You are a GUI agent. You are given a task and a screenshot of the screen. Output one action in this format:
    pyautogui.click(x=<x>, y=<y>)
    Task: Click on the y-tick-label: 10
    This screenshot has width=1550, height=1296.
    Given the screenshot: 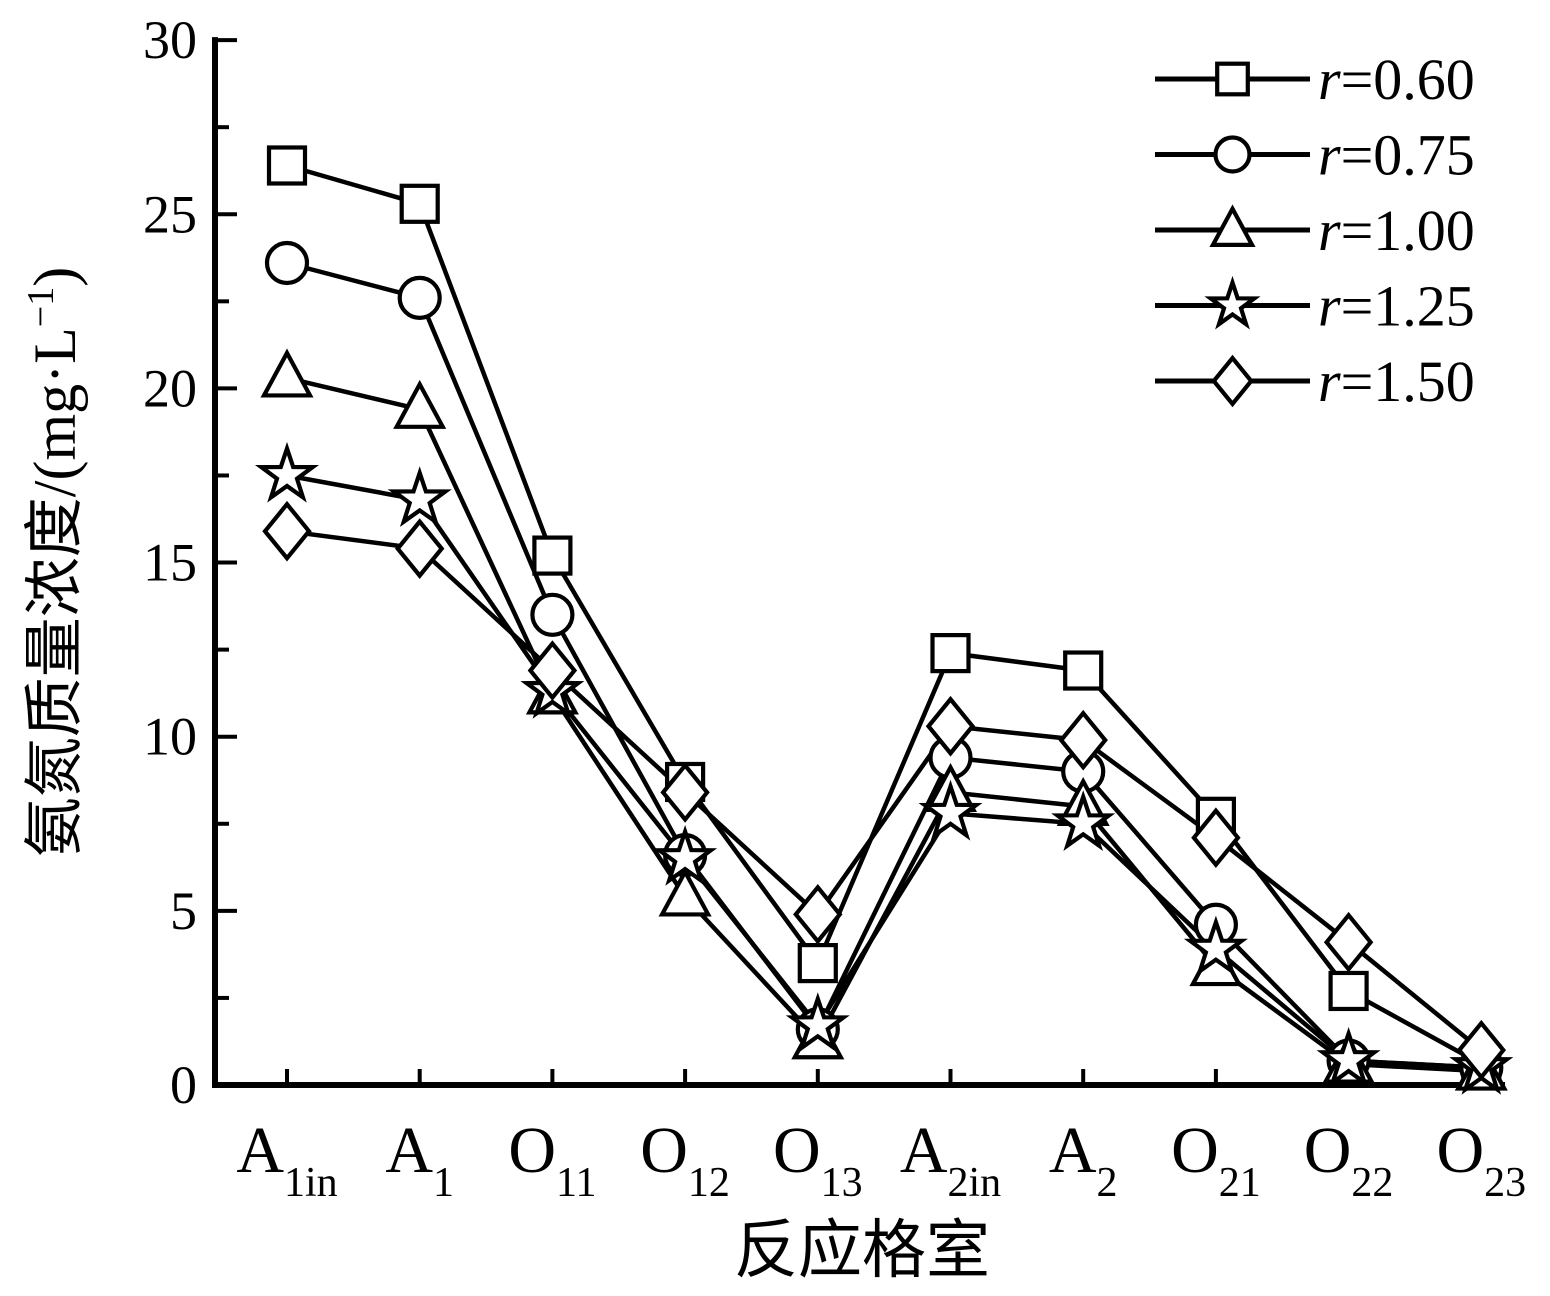 What is the action you would take?
    pyautogui.click(x=170, y=737)
    